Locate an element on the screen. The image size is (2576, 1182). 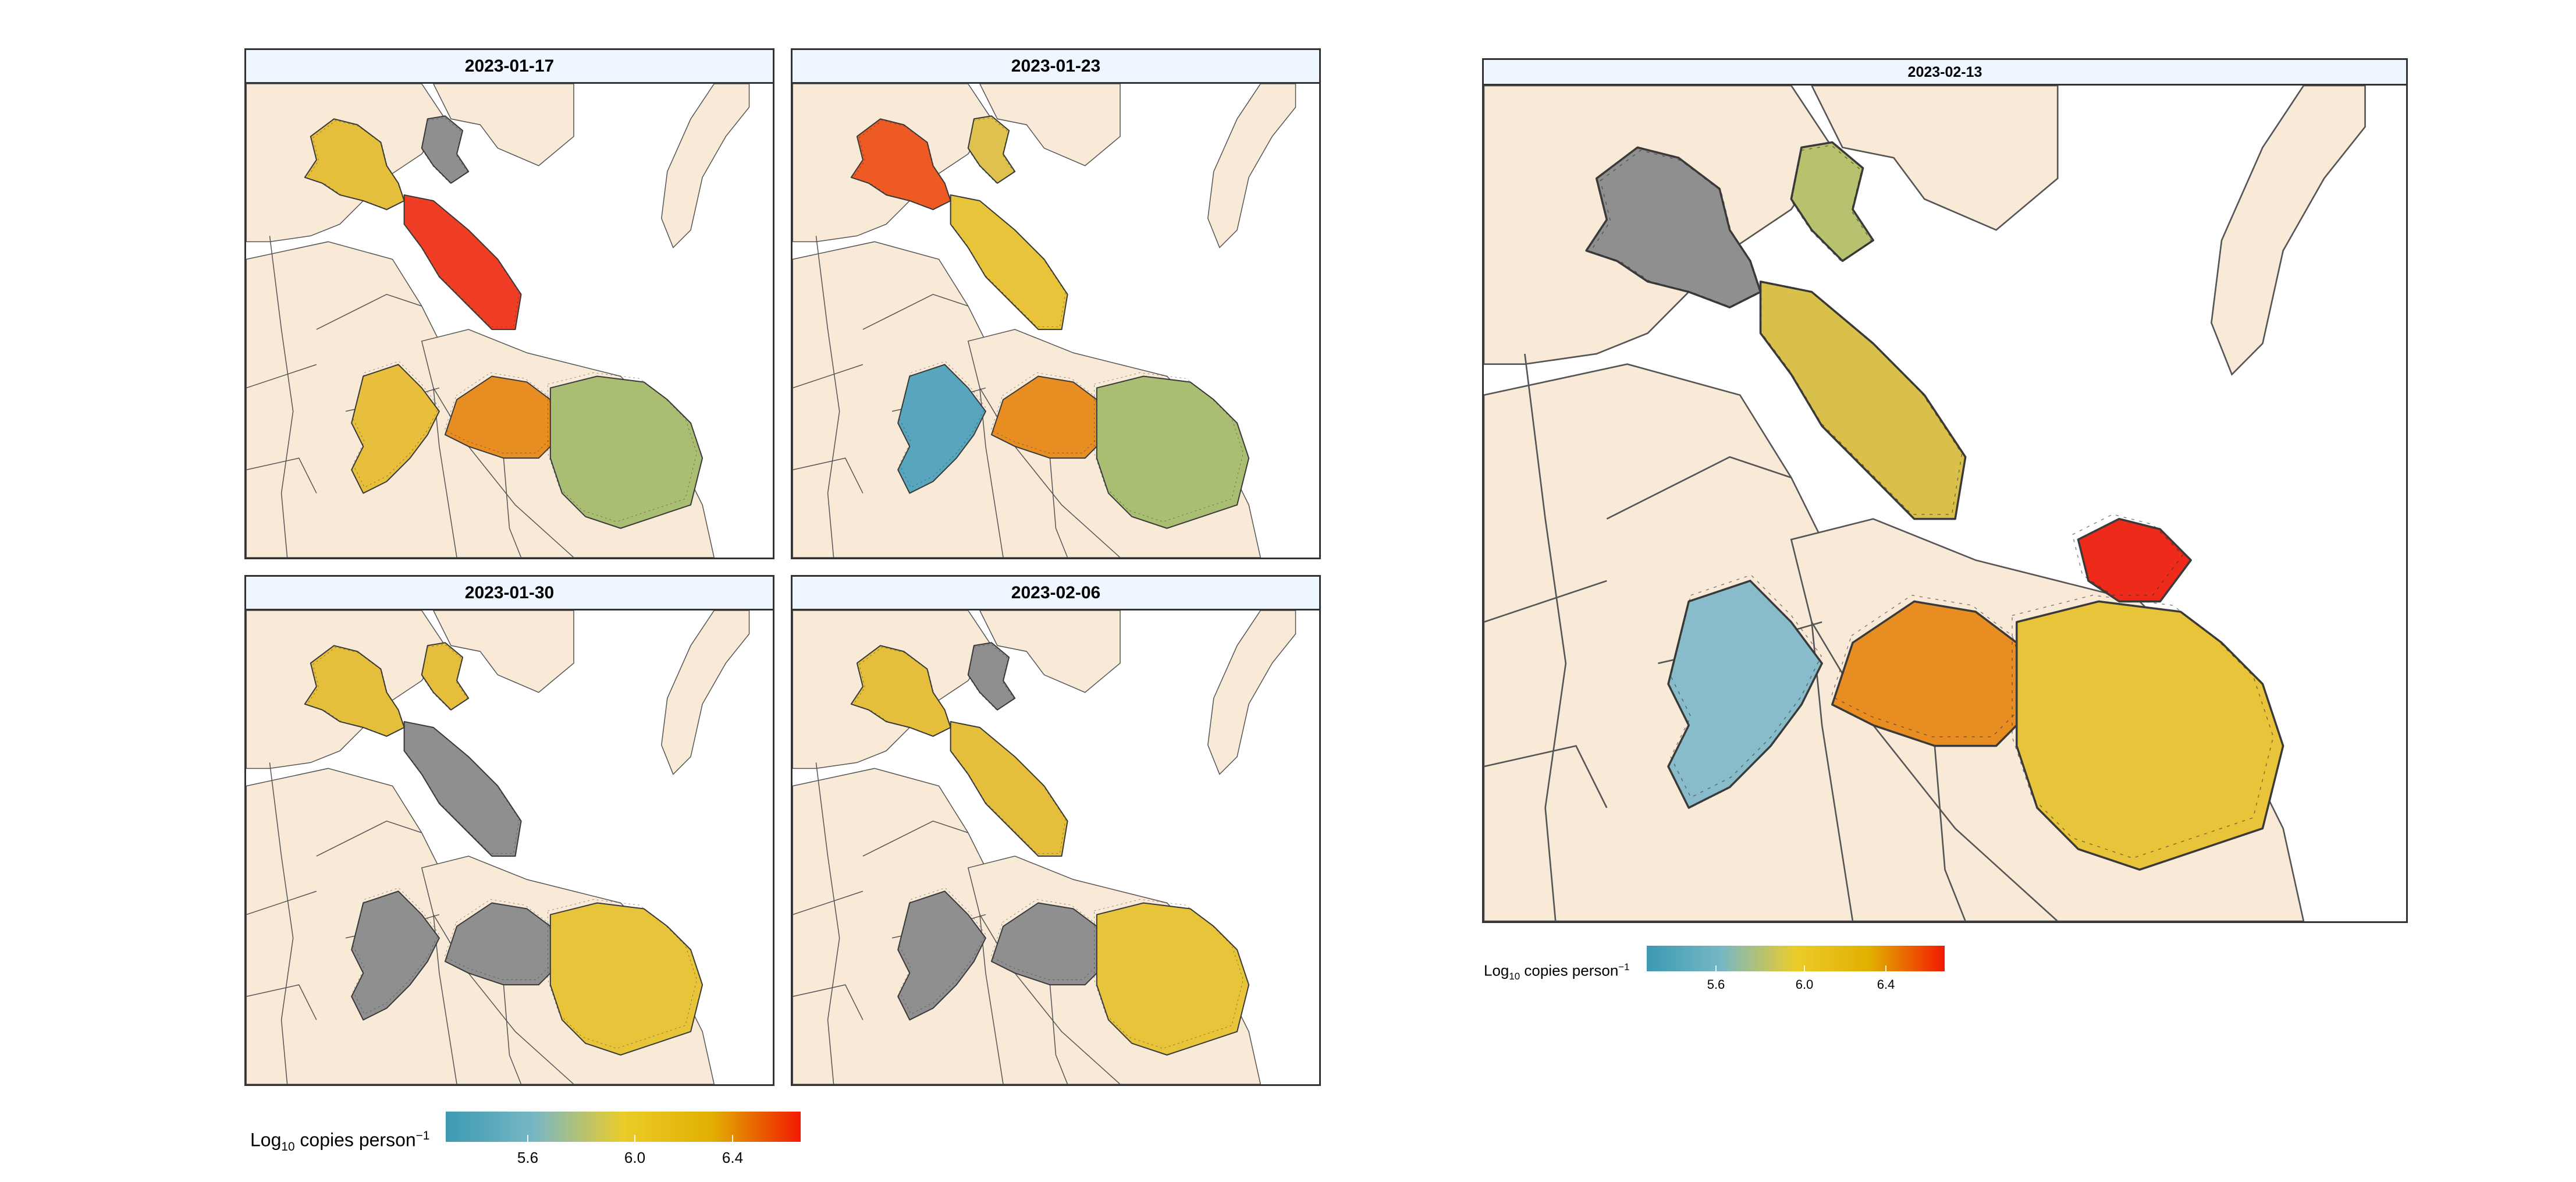
map-panel-2023-01-30: 2023-01-30 is located at coordinates (509, 830).